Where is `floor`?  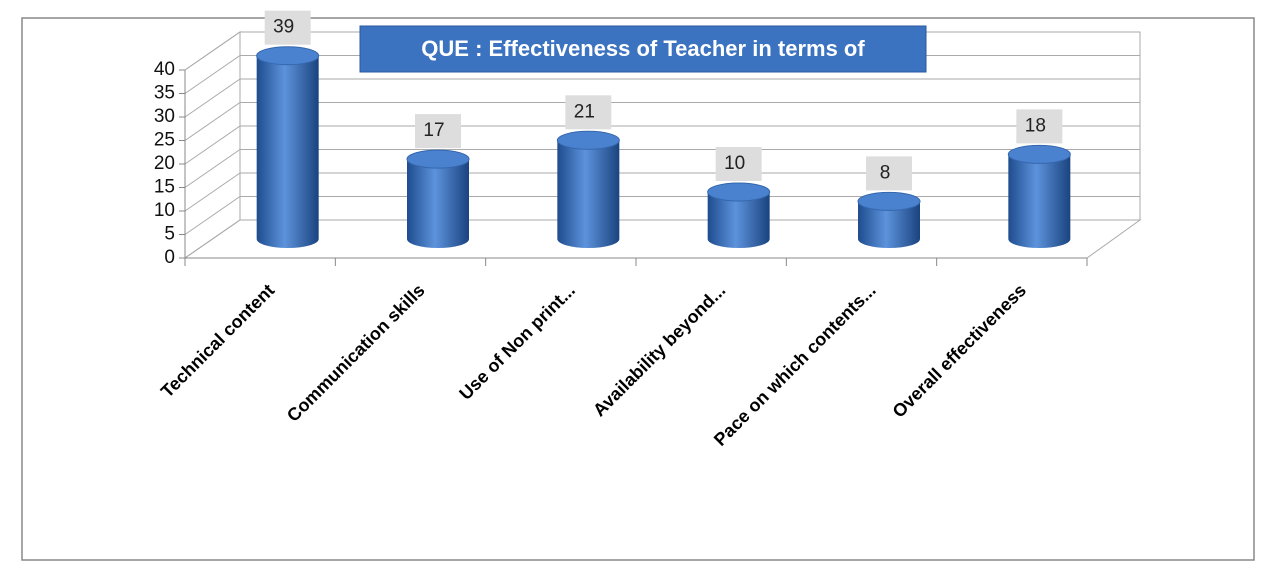
floor is located at coordinates (662, 239).